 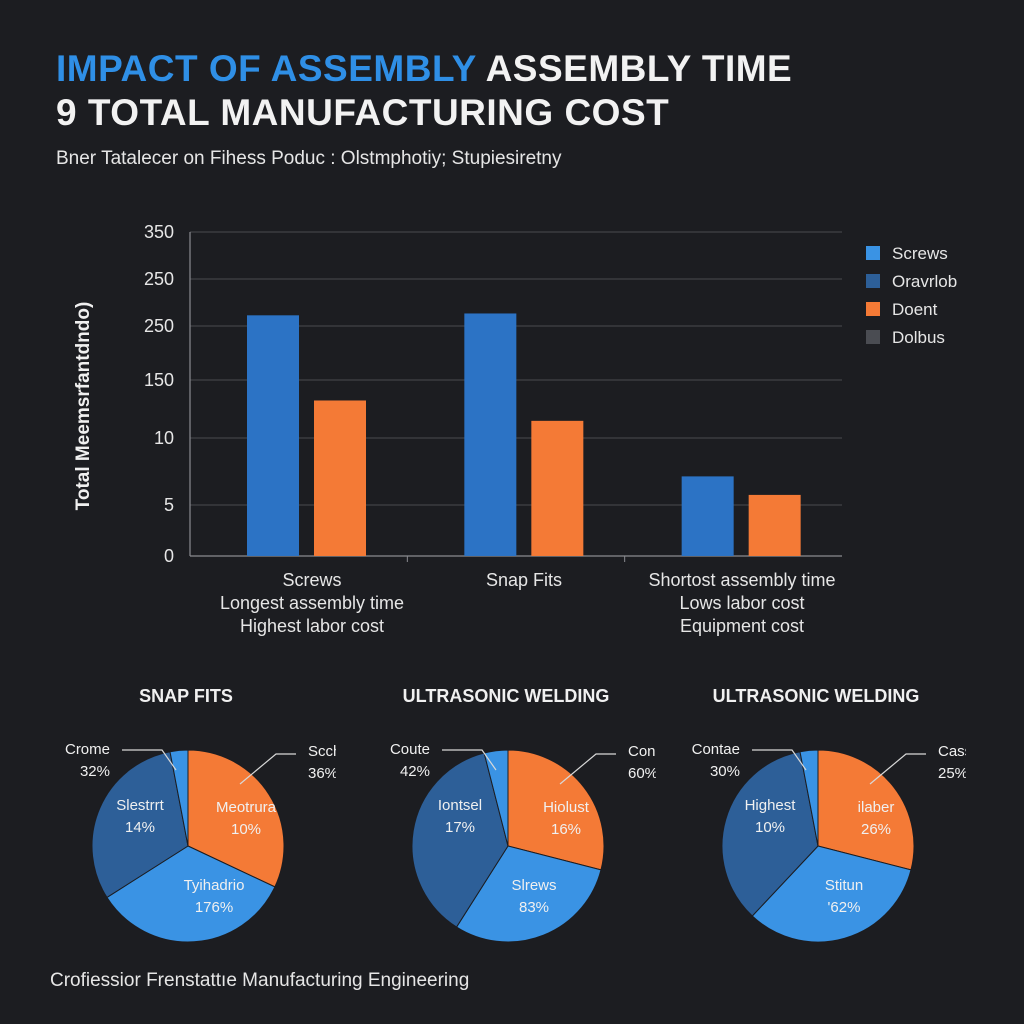 What do you see at coordinates (214, 885) in the screenshot?
I see `pie-inner-label: Tyihadrio` at bounding box center [214, 885].